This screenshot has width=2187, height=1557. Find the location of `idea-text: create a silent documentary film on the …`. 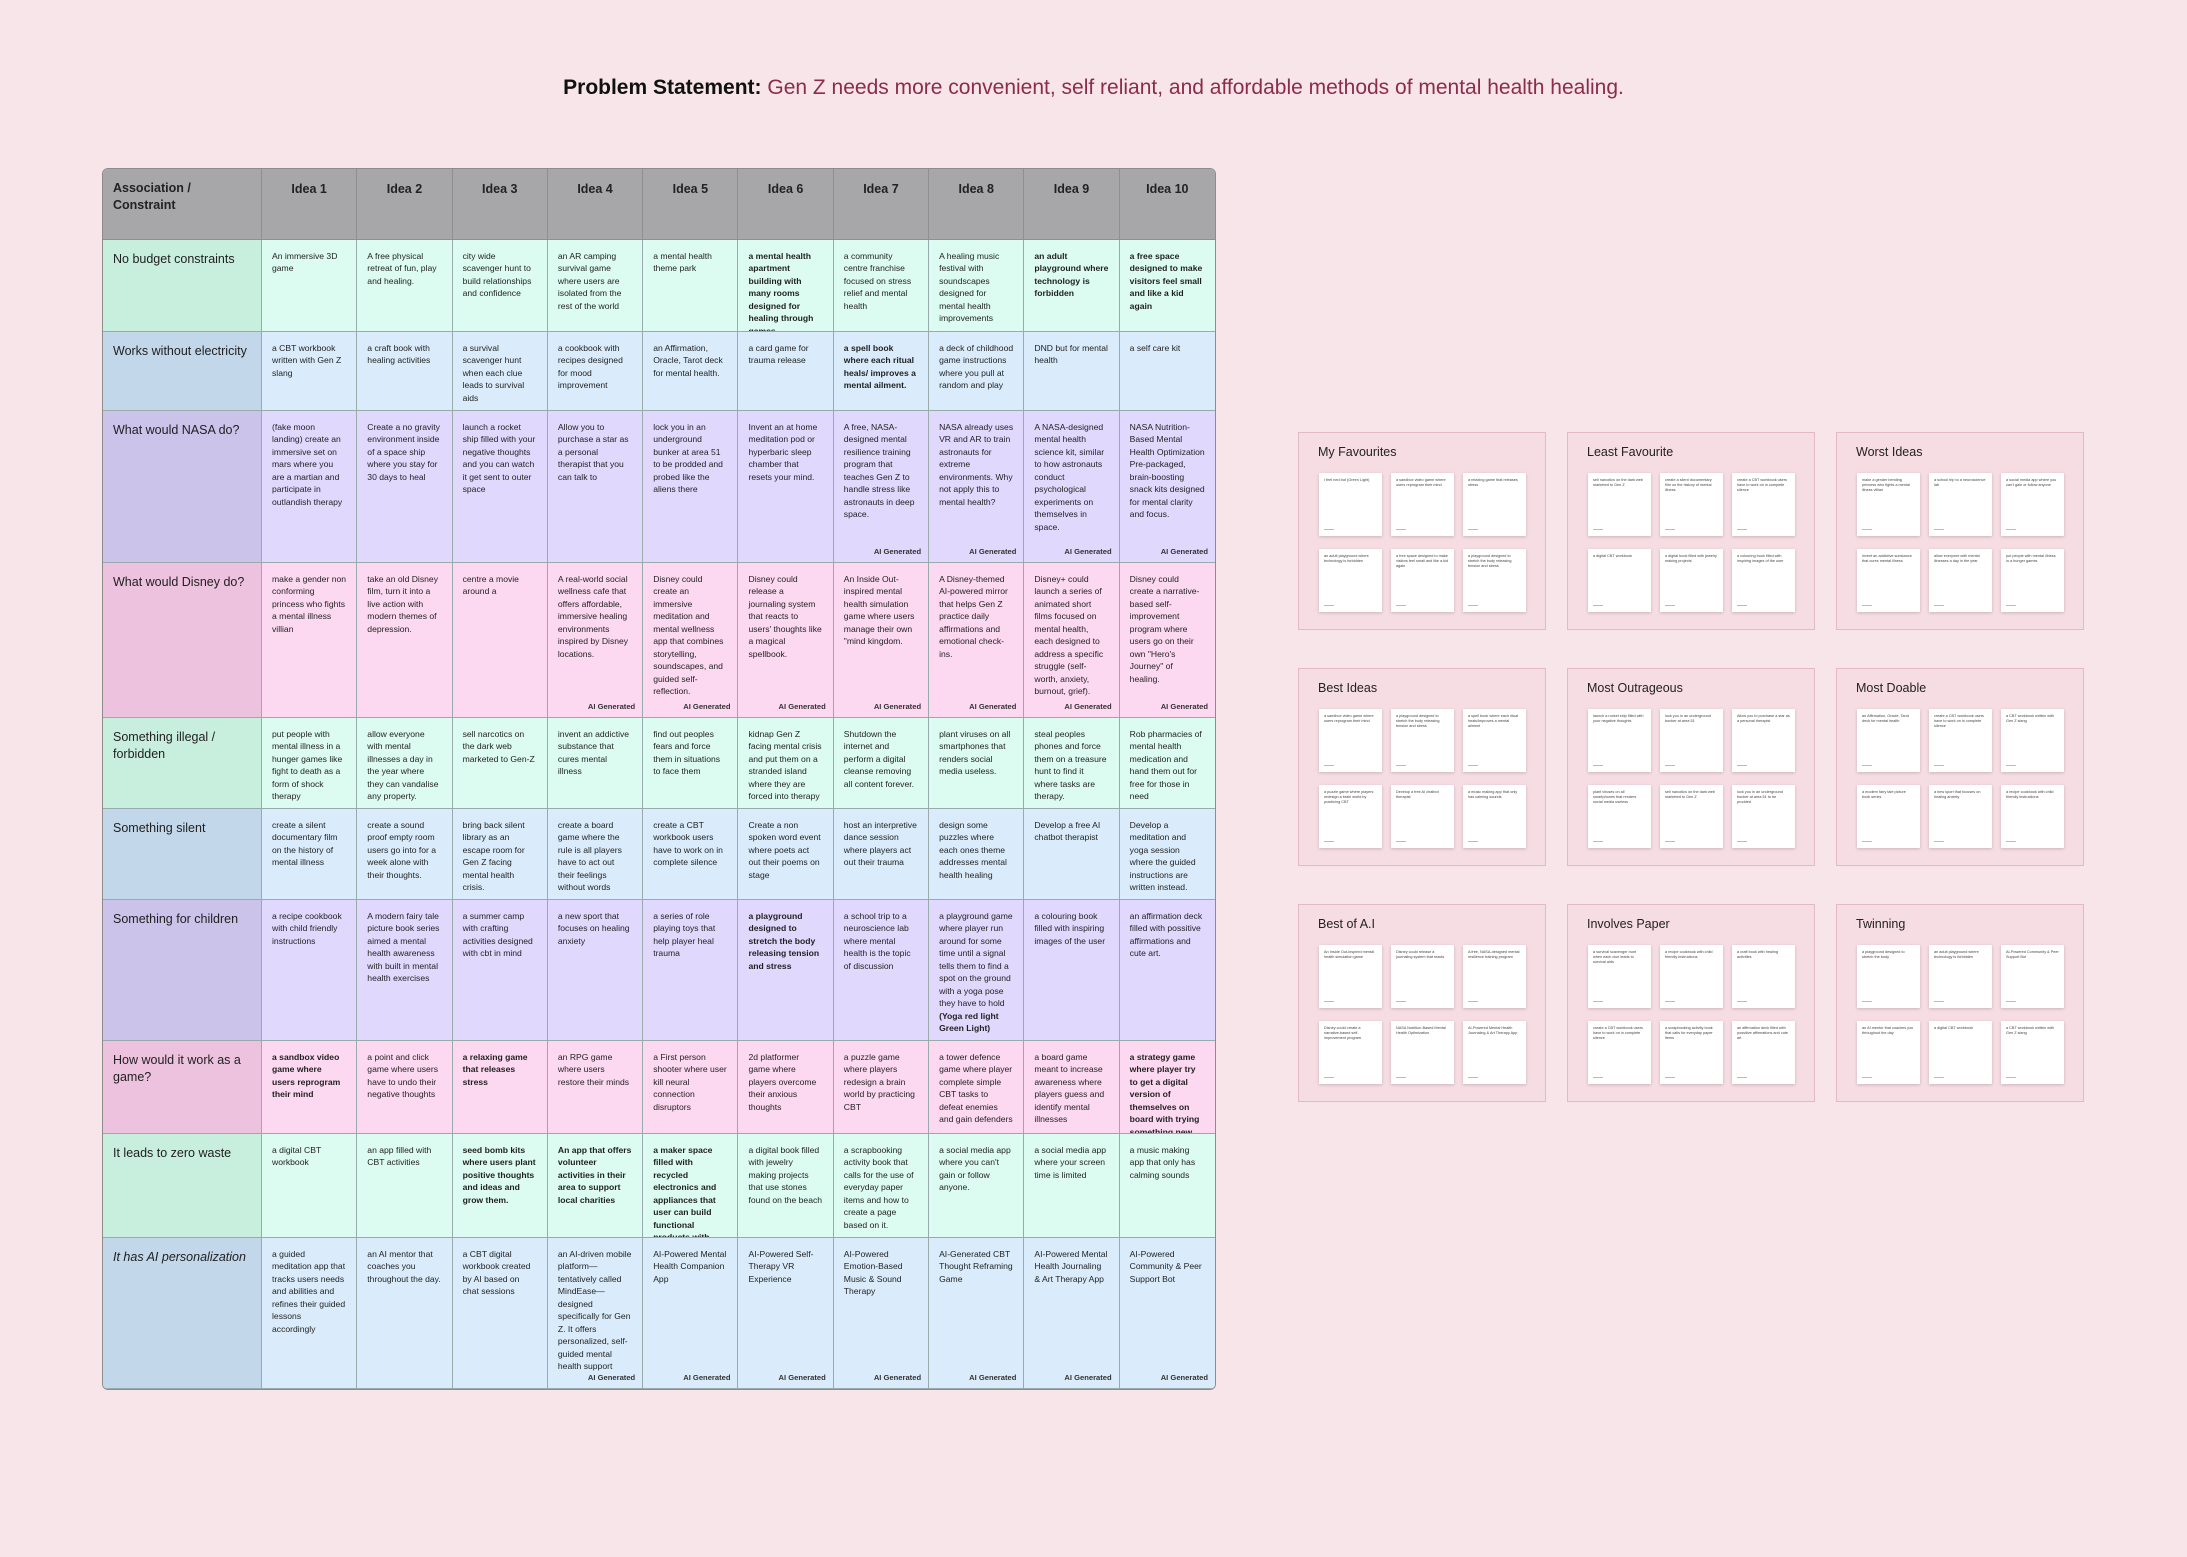

idea-text: create a silent documentary film on the … is located at coordinates (305, 844).